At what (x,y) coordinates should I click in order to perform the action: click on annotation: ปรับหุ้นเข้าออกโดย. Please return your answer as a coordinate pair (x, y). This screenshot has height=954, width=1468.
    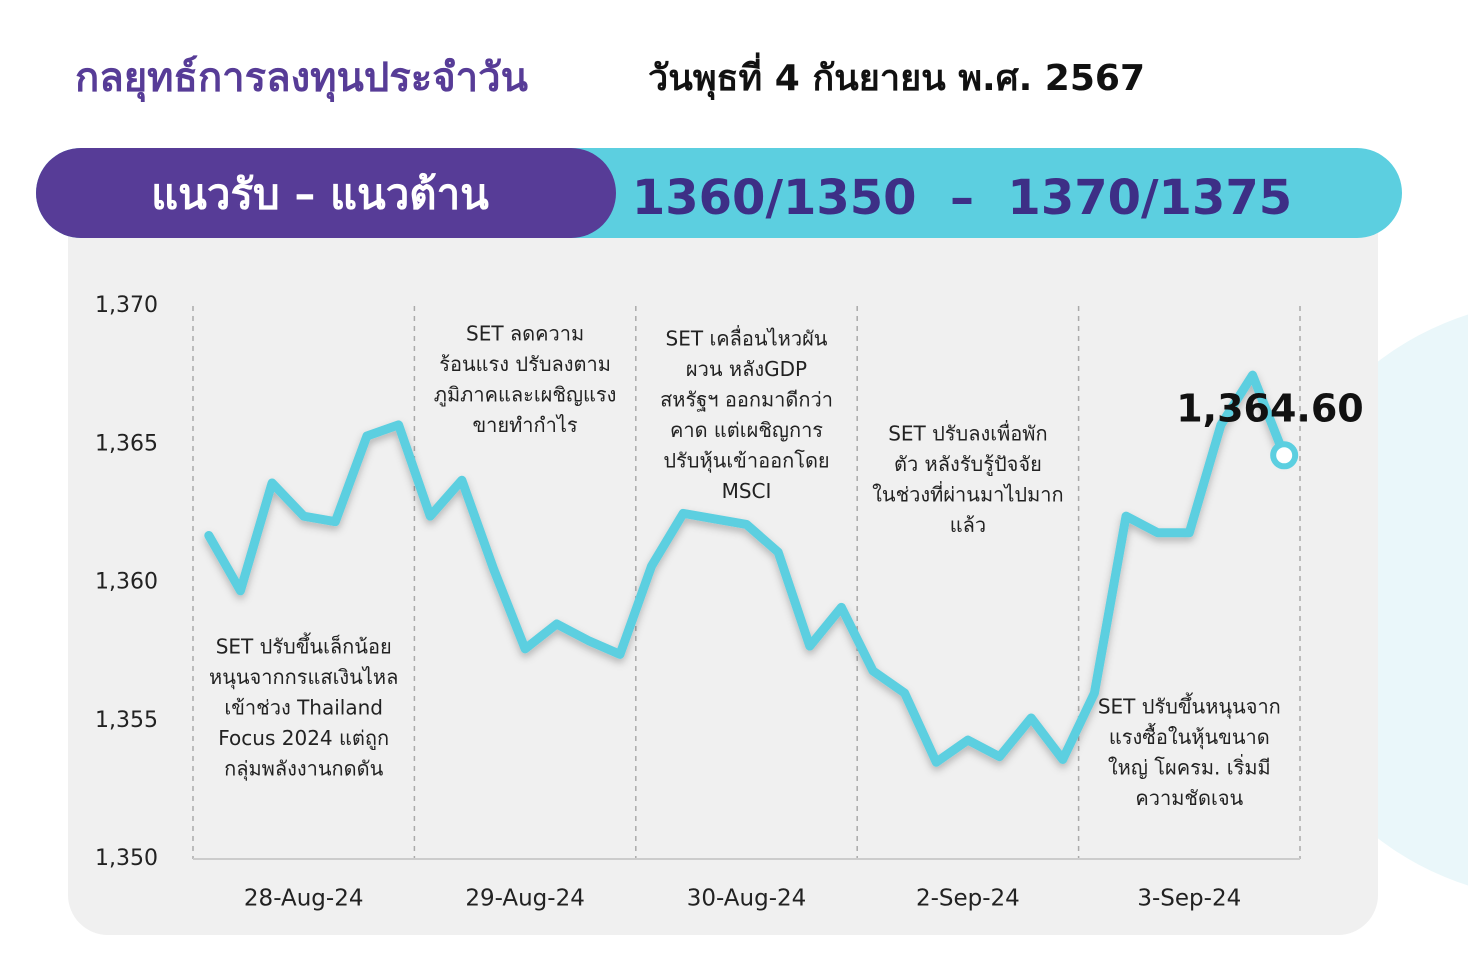
    Looking at the image, I should click on (746, 461).